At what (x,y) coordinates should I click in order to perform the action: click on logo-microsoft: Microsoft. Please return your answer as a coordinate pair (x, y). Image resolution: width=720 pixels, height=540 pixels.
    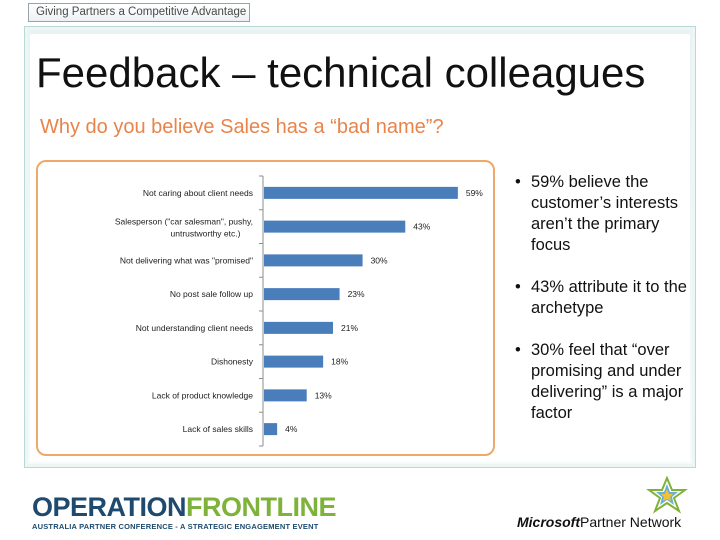
    Looking at the image, I should click on (548, 522).